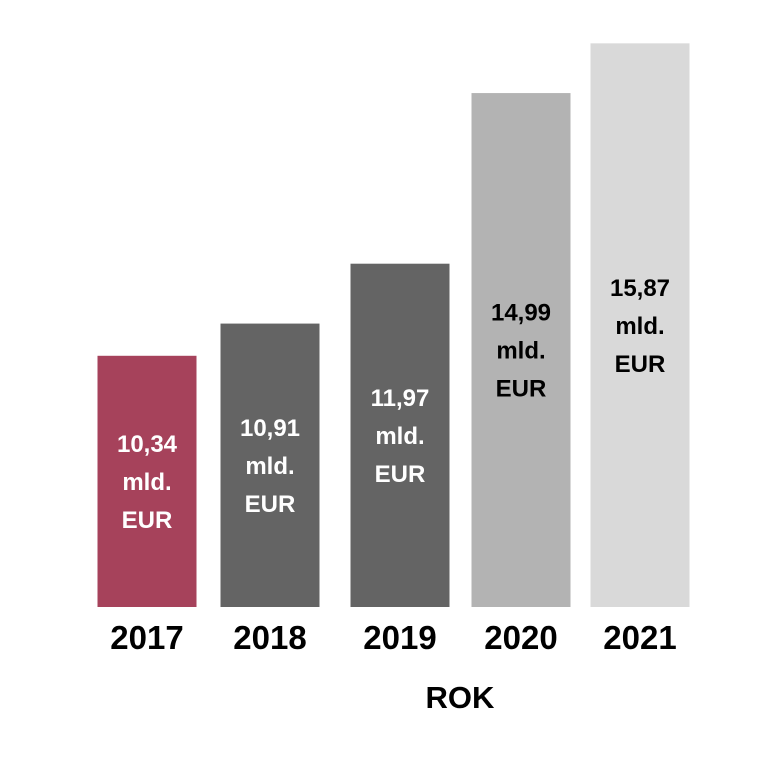 The image size is (768, 768). What do you see at coordinates (269, 637) in the screenshot?
I see `x-tick-label-2018: 2018` at bounding box center [269, 637].